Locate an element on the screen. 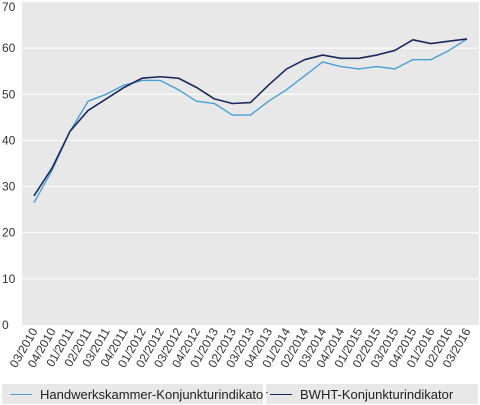 The width and height of the screenshot is (480, 405). legend-label-handwerkskammer: Handwerkskammer-Konjunkturindikator is located at coordinates (154, 394).